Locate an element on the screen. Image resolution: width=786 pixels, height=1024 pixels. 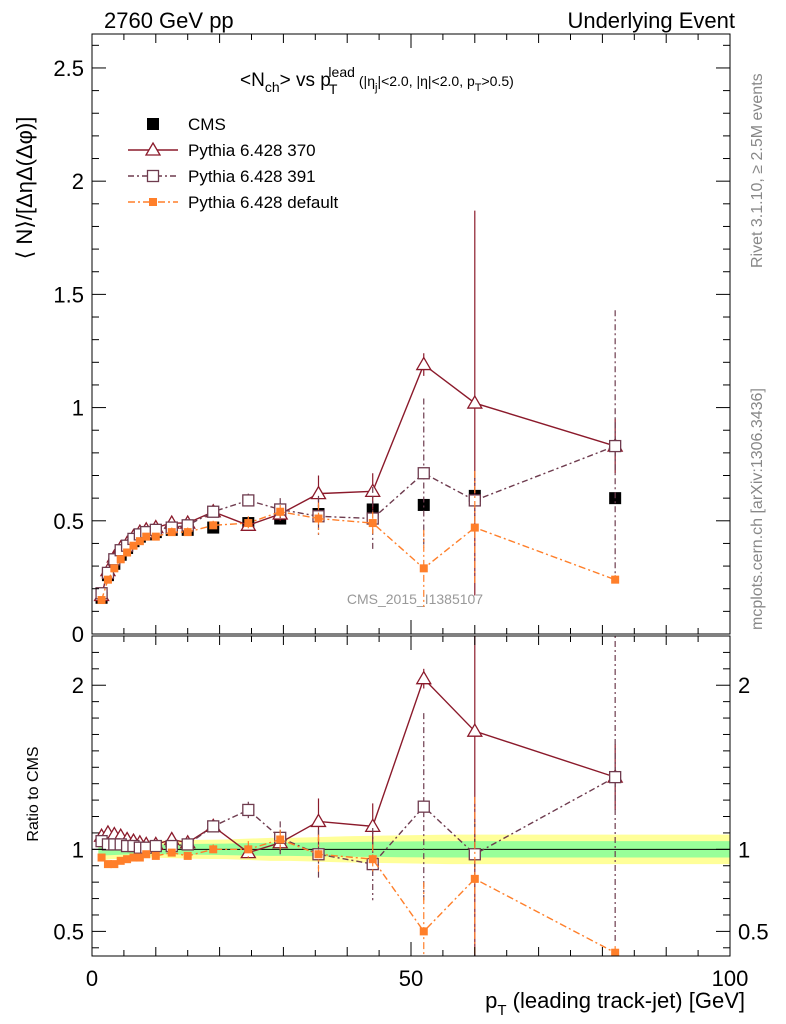
title-main-b-sup: lead is located at coordinates (341, 72).